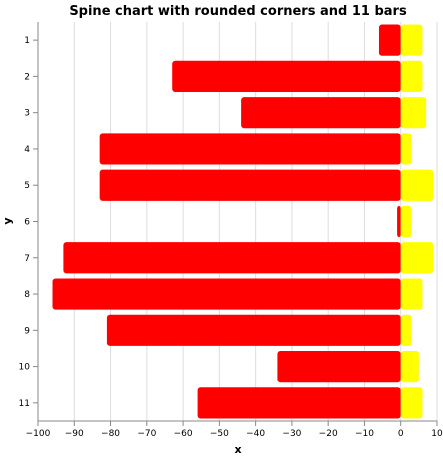  Describe the element at coordinates (237, 449) in the screenshot. I see `x-axis-title: x` at that location.